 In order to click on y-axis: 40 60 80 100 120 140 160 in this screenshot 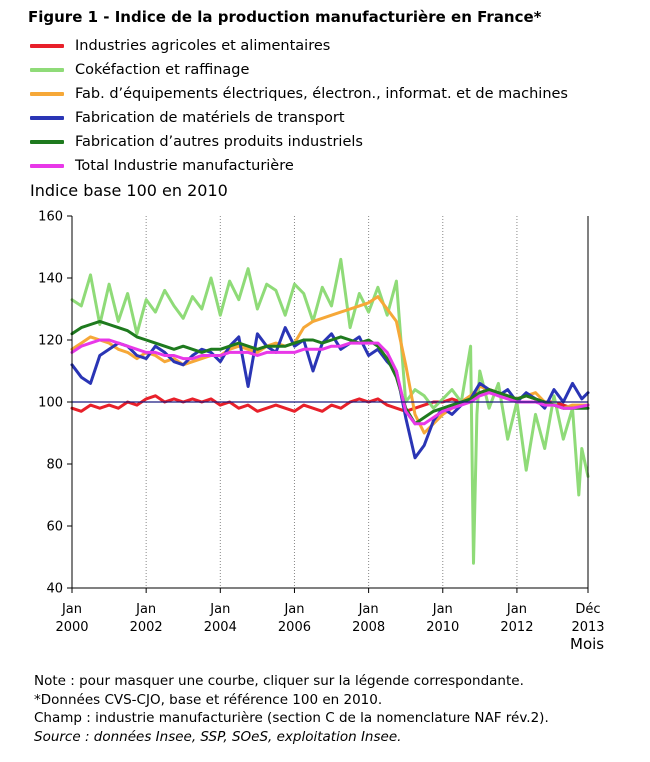, I will do `click(55, 403)`.